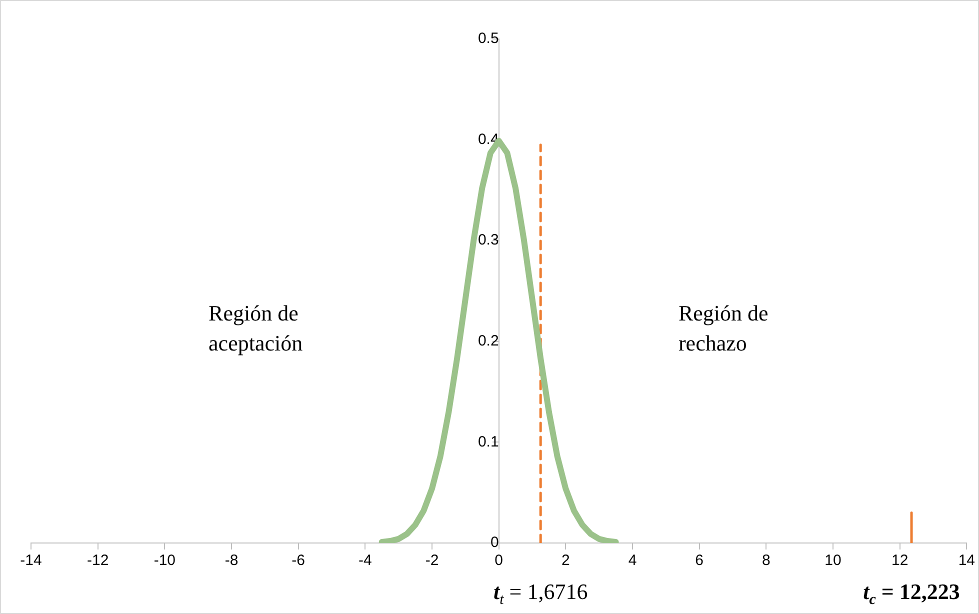 The width and height of the screenshot is (979, 614). What do you see at coordinates (494, 543) in the screenshot?
I see `y-tick-label: 0` at bounding box center [494, 543].